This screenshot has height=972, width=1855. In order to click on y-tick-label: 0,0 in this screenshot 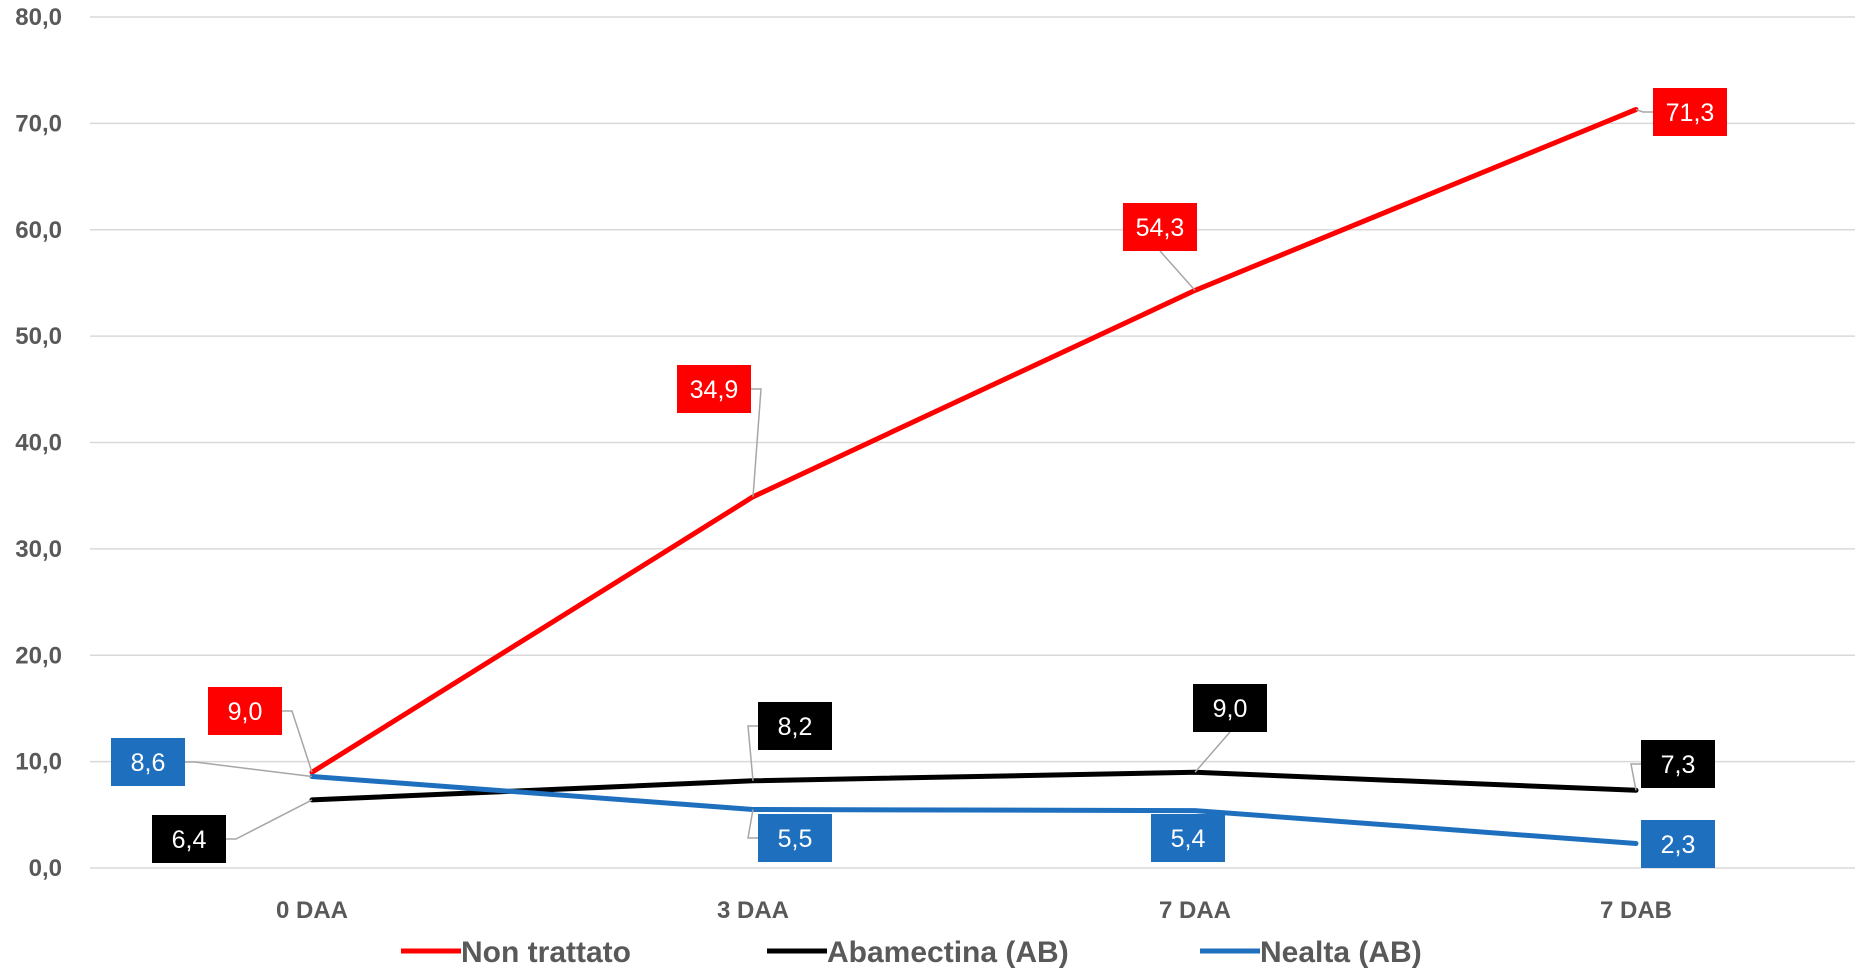, I will do `click(45, 868)`.